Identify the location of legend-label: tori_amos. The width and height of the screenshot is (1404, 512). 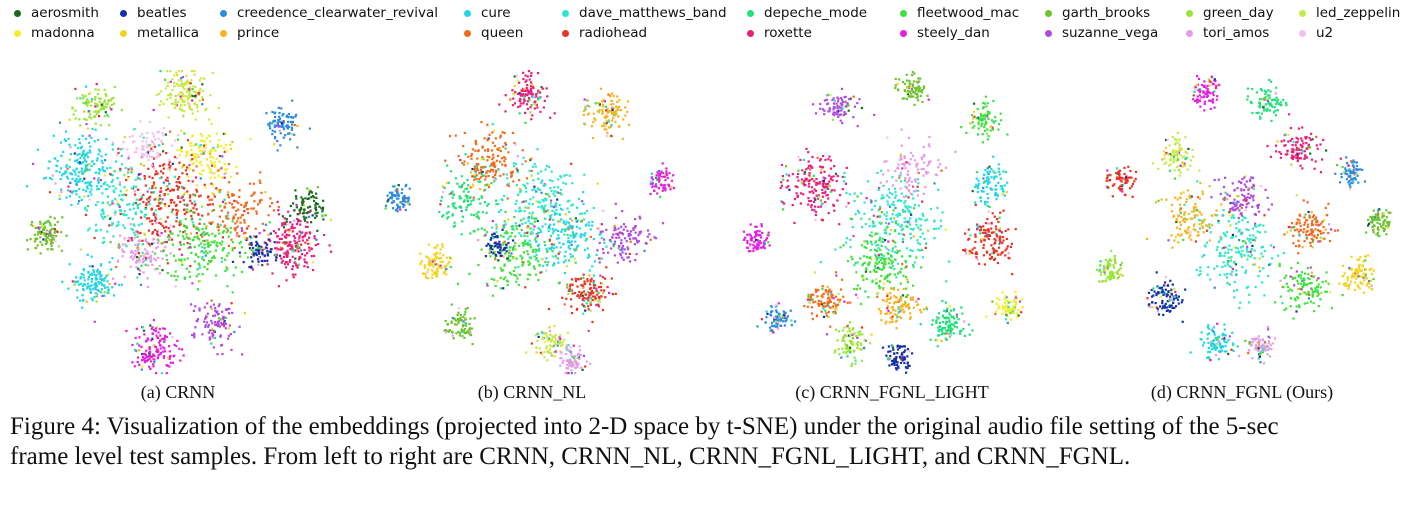
(1236, 33).